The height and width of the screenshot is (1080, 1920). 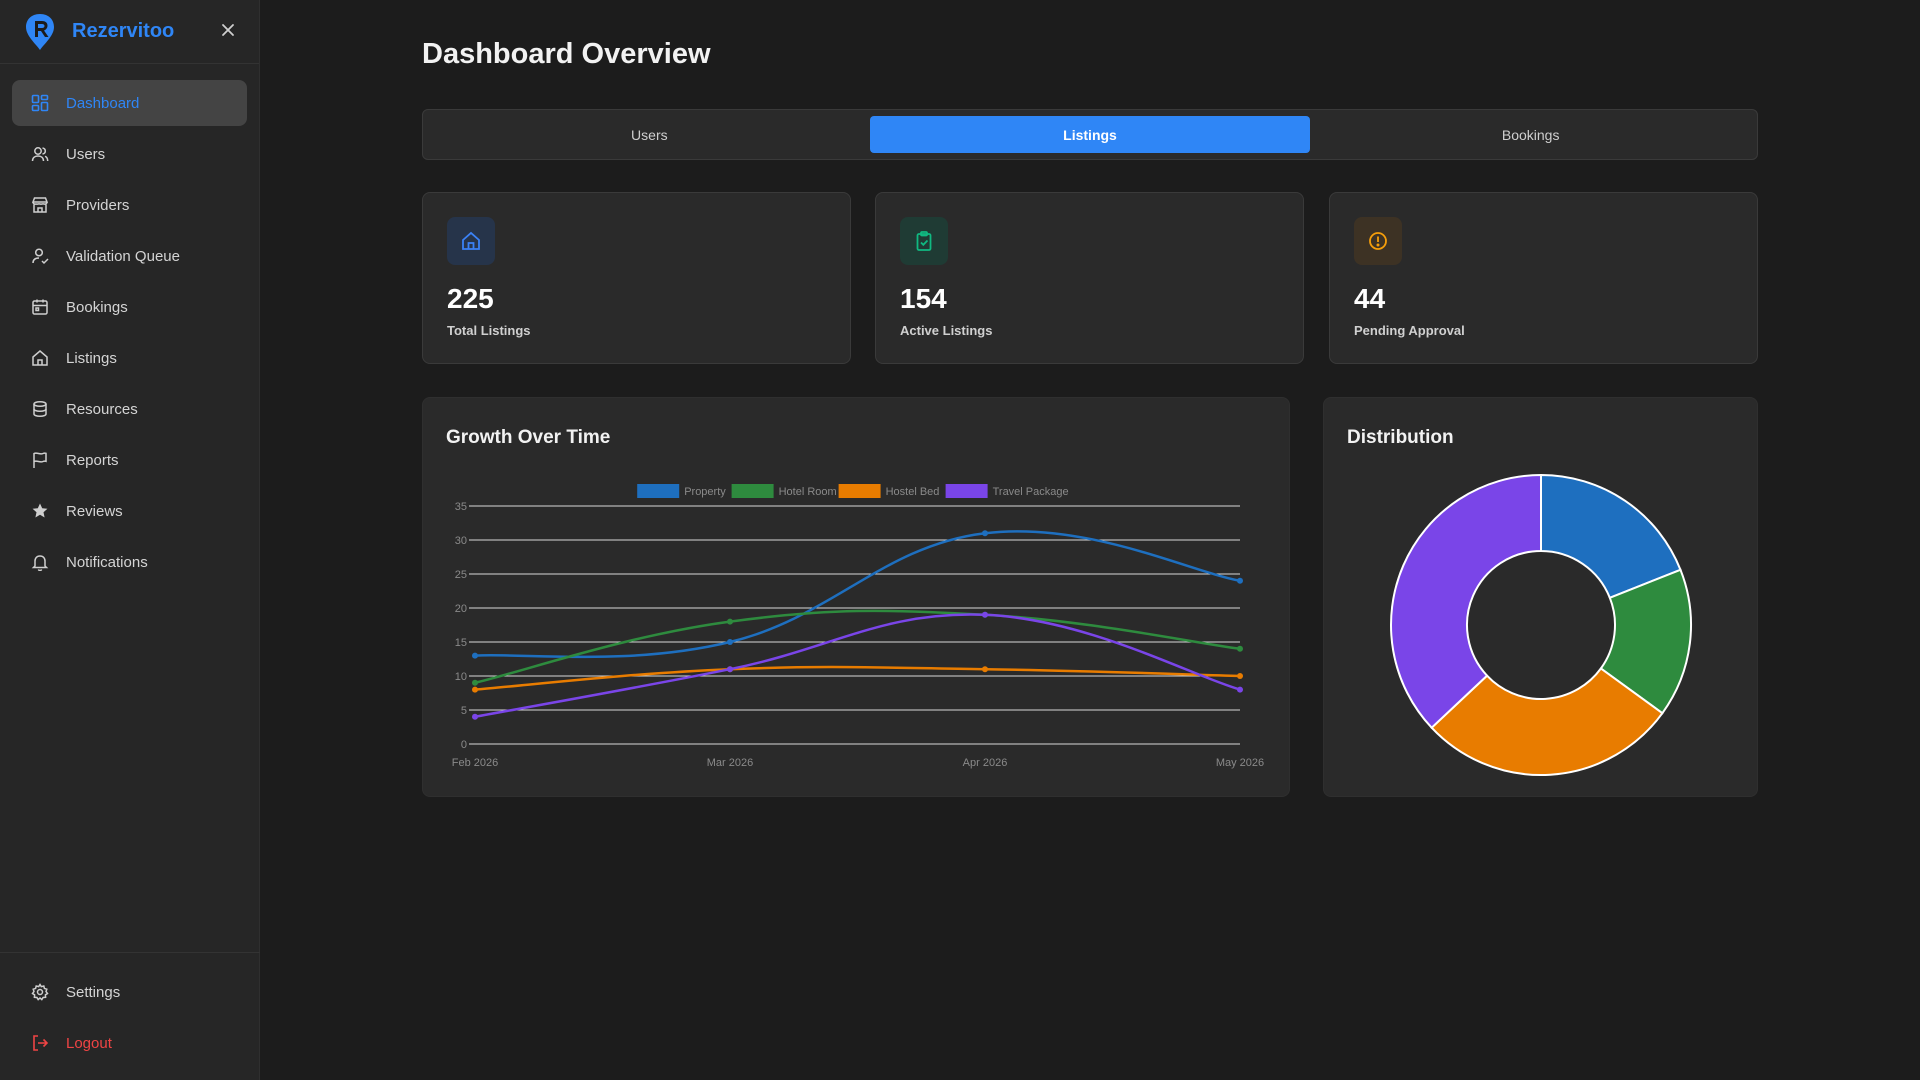 What do you see at coordinates (461, 575) in the screenshot?
I see `y-tick-label: 25` at bounding box center [461, 575].